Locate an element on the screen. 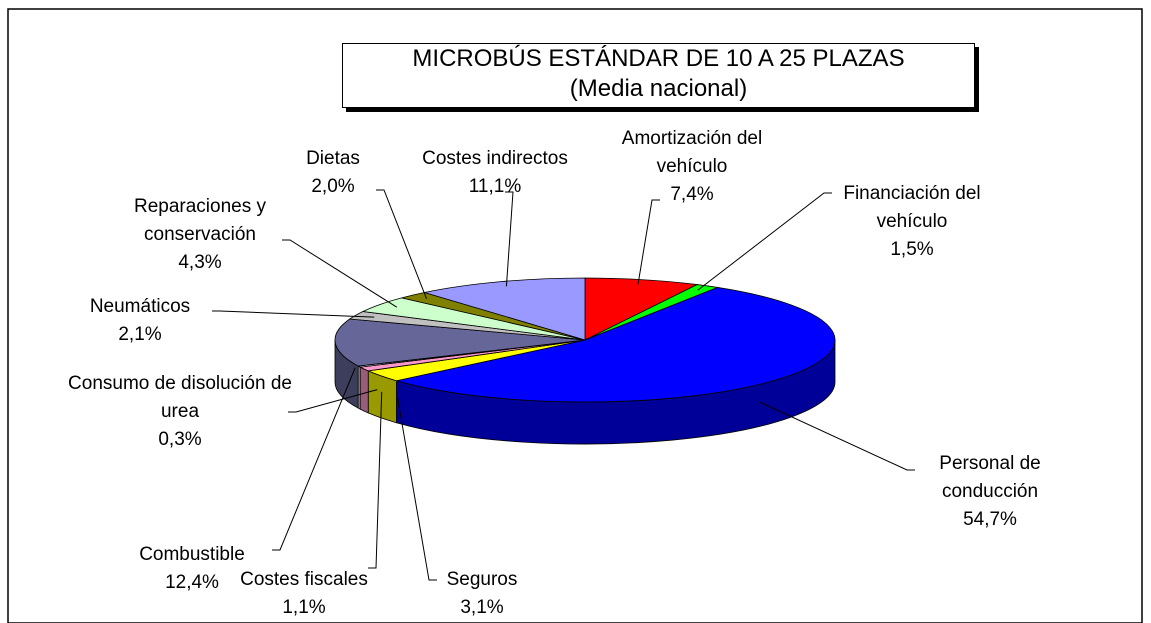 The height and width of the screenshot is (623, 1151). value-label: 11,1% is located at coordinates (495, 186).